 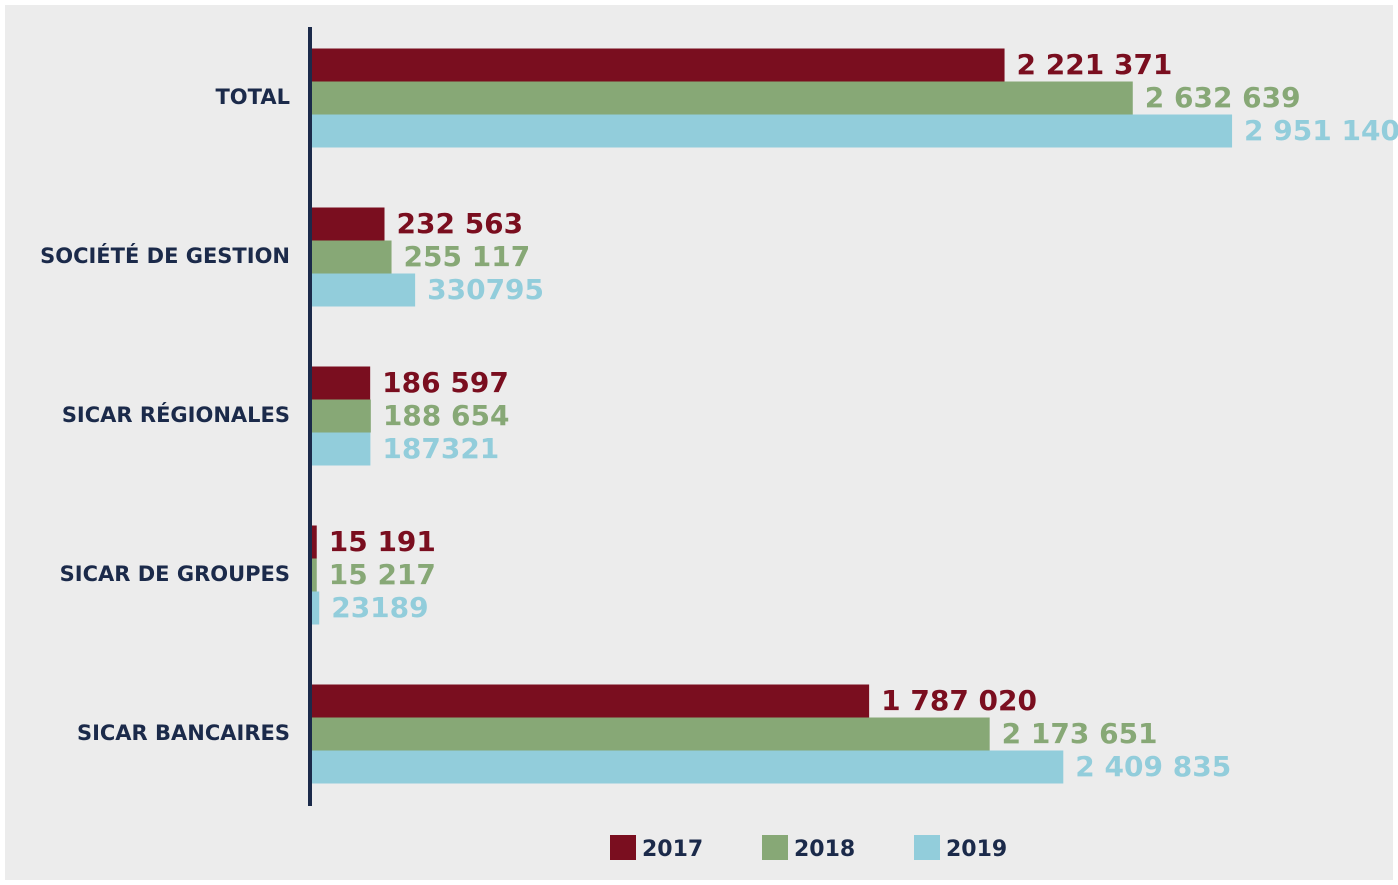 I want to click on value-label: 186 597, so click(x=445, y=382).